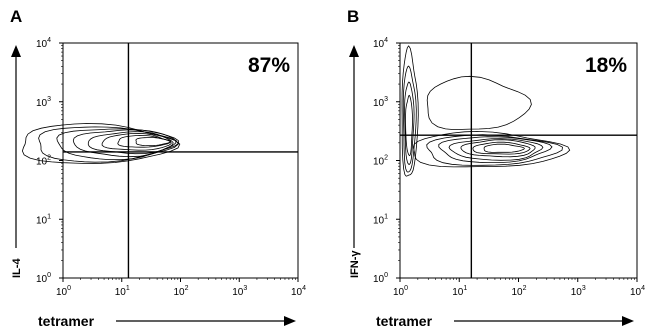 The image size is (649, 332). What do you see at coordinates (17, 268) in the screenshot?
I see `y-axis-label: IL-4` at bounding box center [17, 268].